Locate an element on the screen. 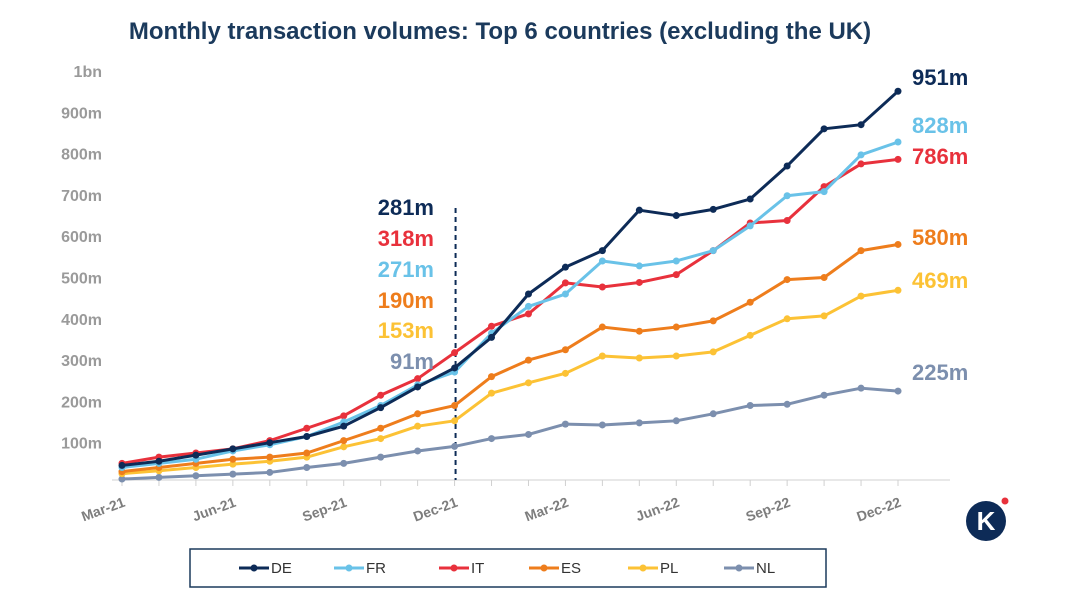 The height and width of the screenshot is (606, 1070). legend-label: NL is located at coordinates (765, 568).